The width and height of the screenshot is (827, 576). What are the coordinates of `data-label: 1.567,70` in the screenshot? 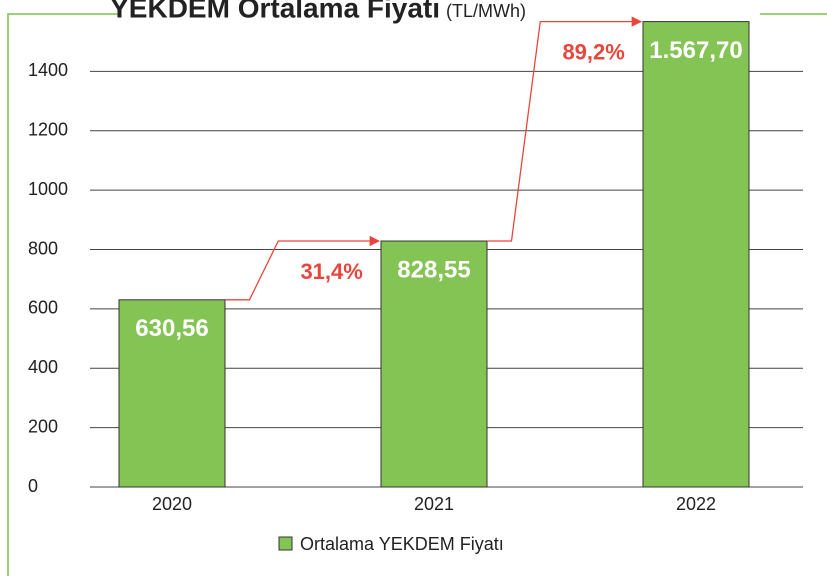 It's located at (695, 50).